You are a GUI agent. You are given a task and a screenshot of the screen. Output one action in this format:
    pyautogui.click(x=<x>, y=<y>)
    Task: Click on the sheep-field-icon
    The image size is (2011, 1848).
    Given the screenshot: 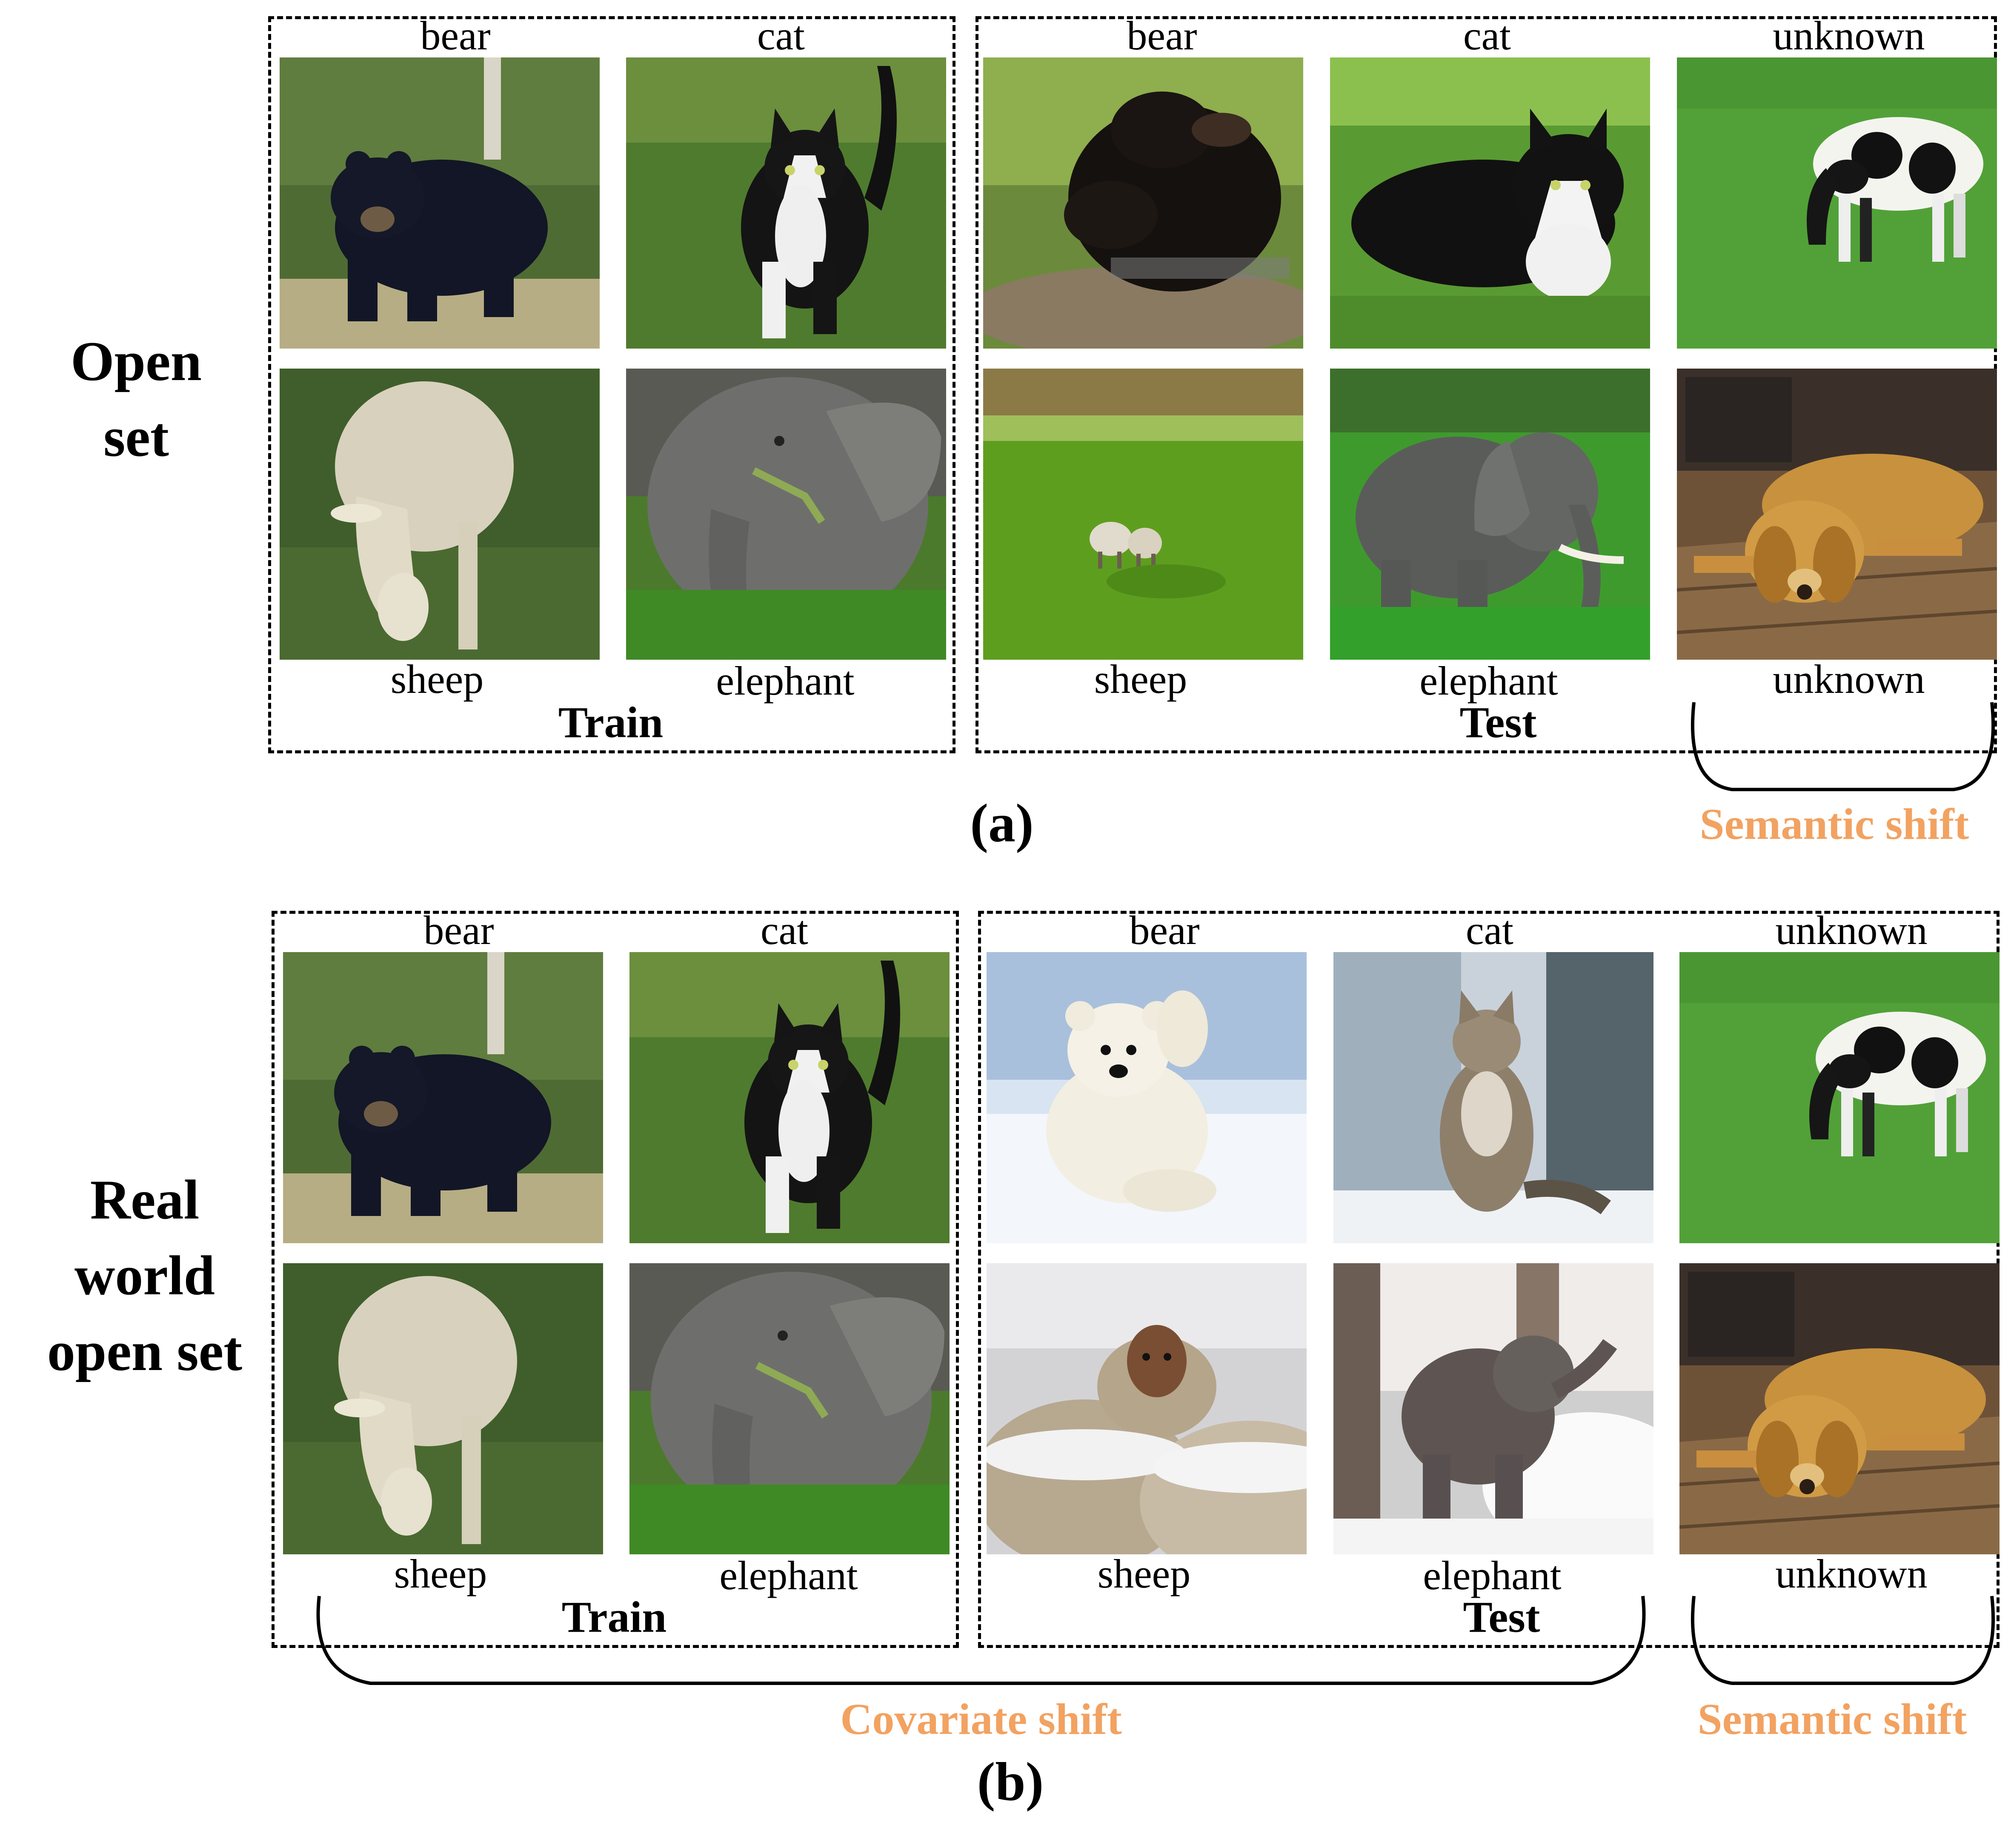 What is the action you would take?
    pyautogui.click(x=1143, y=514)
    